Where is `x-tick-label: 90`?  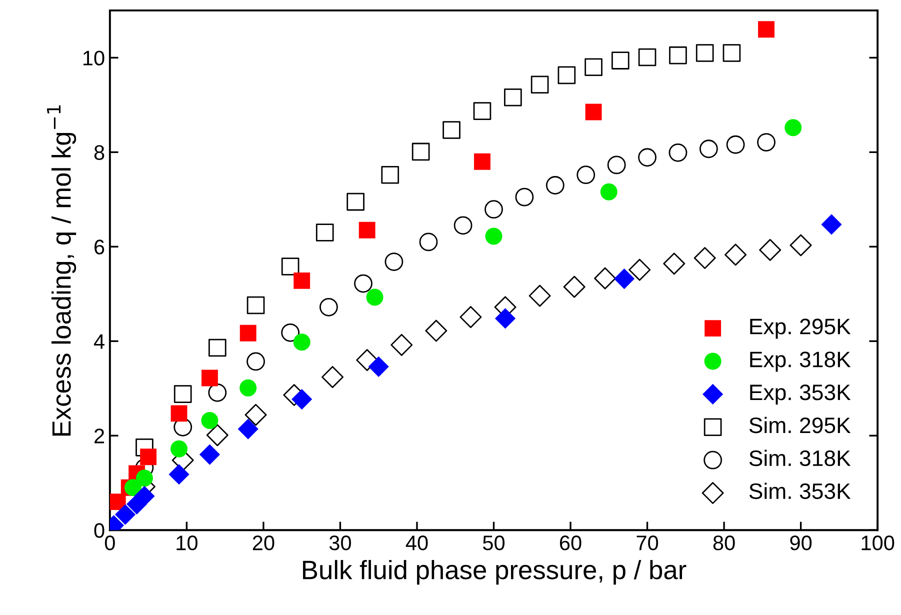 x-tick-label: 90 is located at coordinates (801, 543).